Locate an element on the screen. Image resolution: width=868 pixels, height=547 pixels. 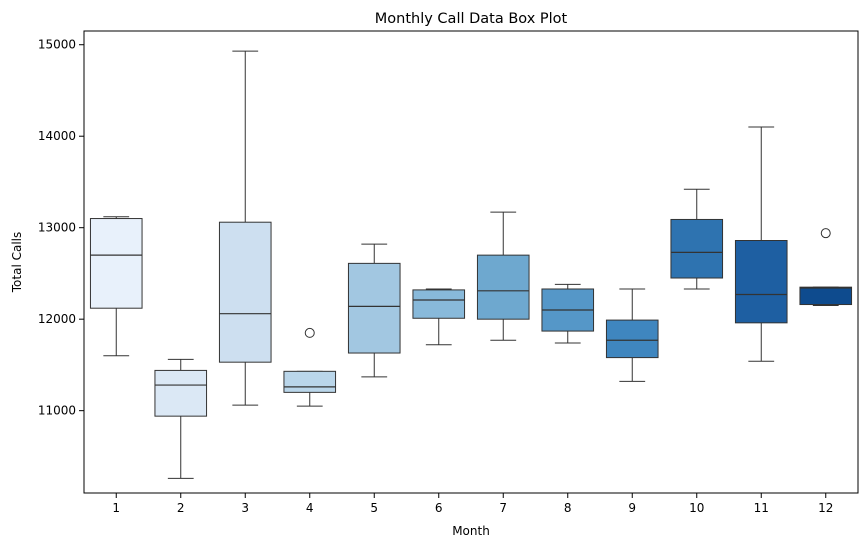
y-axis: 11000 12000 13000 14000 15000 is located at coordinates (61, 228).